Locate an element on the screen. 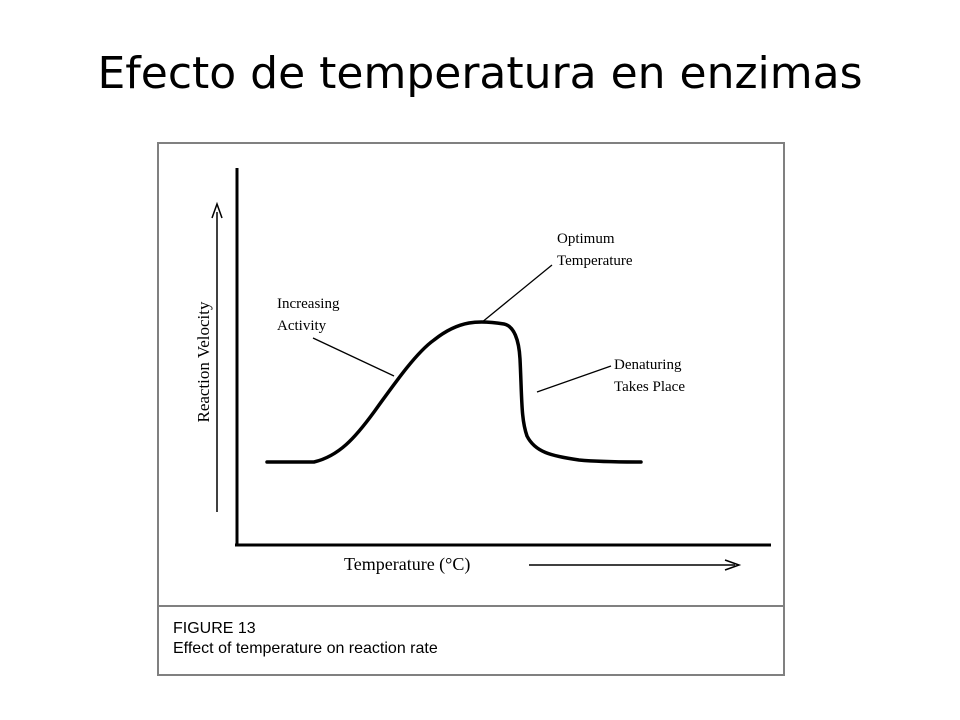 Image resolution: width=960 pixels, height=720 pixels. denaturing-leader is located at coordinates (574, 379).